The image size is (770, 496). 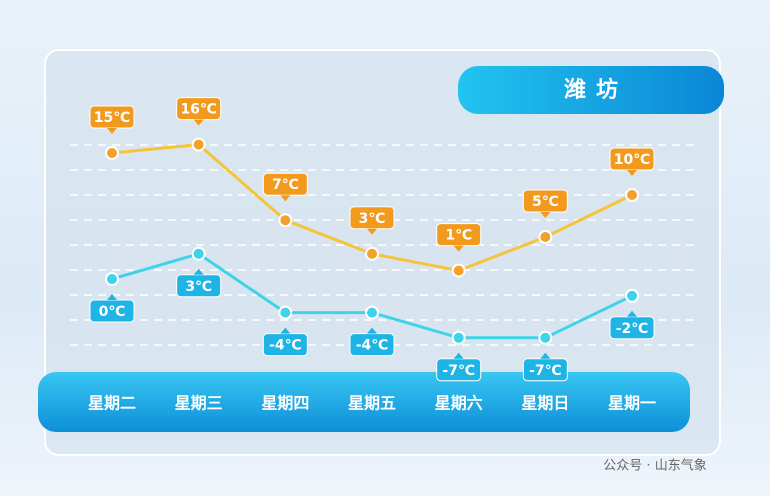 What do you see at coordinates (198, 110) in the screenshot?
I see `value-label: 16℃` at bounding box center [198, 110].